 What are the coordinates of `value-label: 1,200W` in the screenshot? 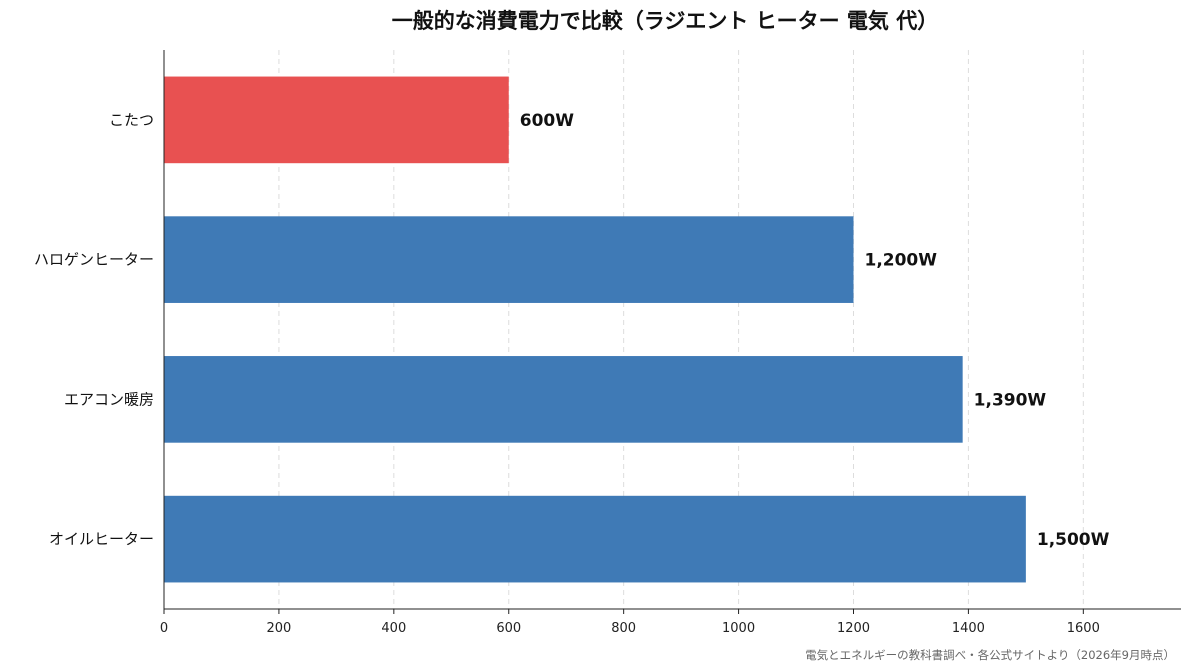 It's located at (900, 261).